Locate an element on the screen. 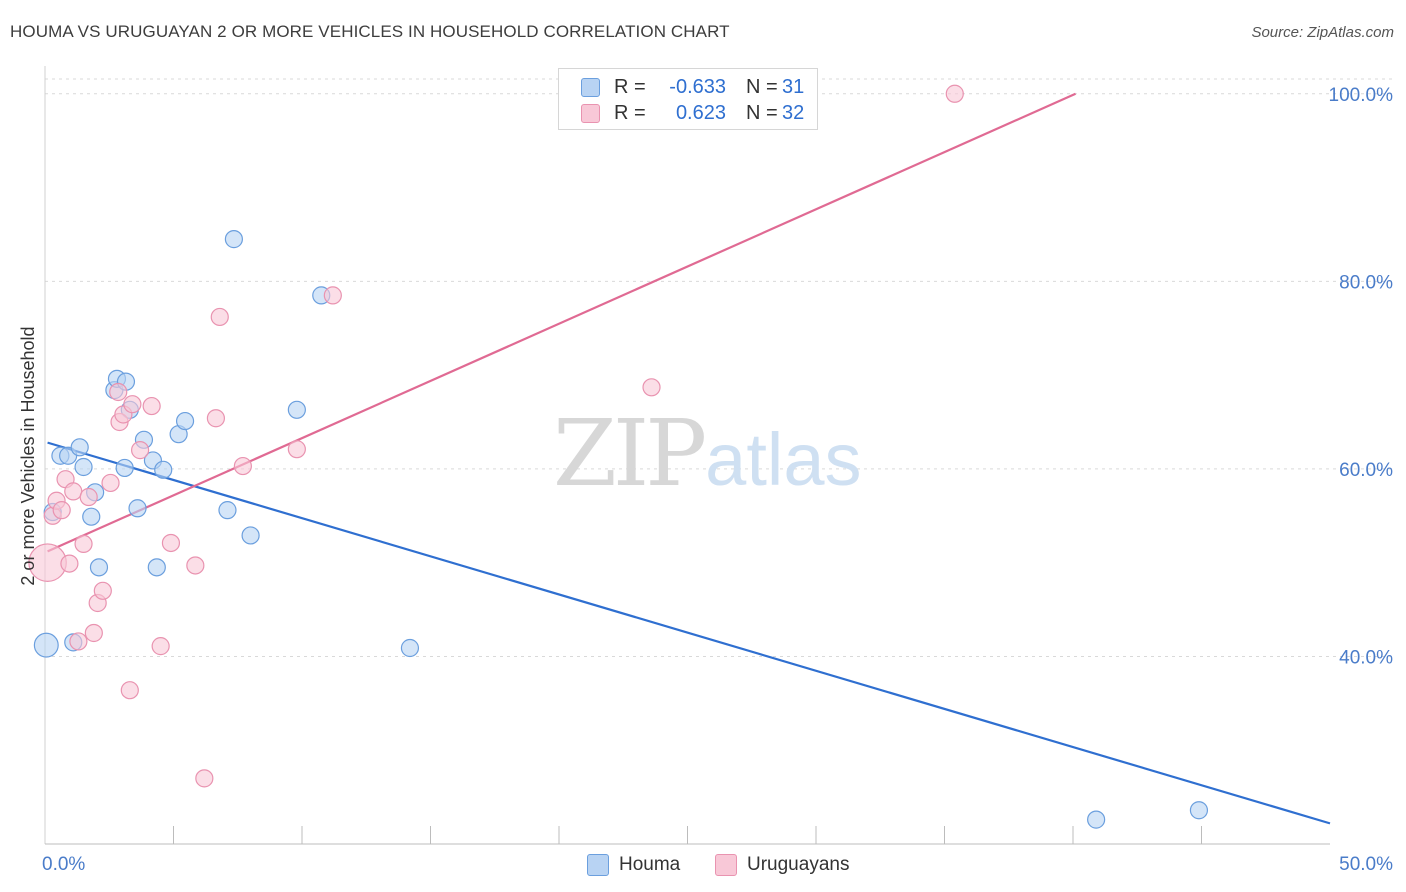 The height and width of the screenshot is (892, 1406). chart-source: Source: ZipAtlas.com is located at coordinates (1322, 32).